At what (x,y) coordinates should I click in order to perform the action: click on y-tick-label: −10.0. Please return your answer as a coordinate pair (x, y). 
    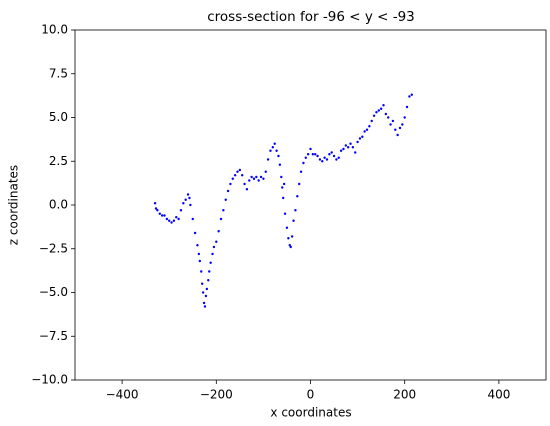
    Looking at the image, I should click on (49, 380).